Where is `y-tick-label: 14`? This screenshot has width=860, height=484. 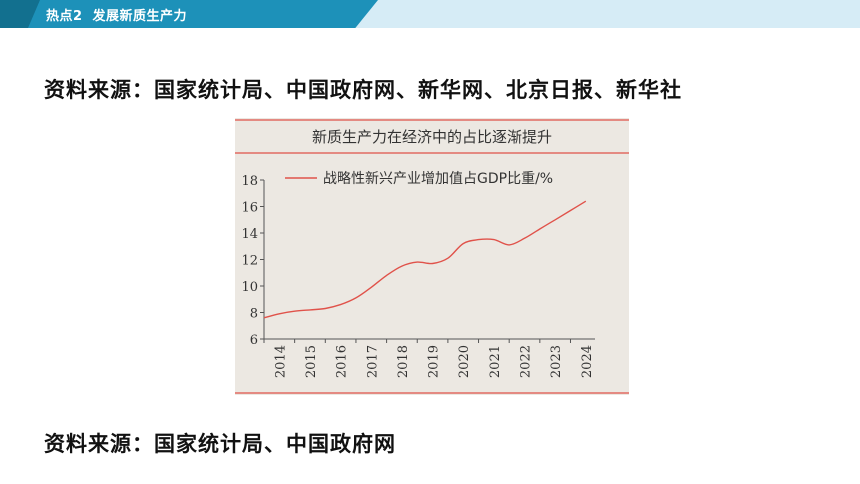 y-tick-label: 14 is located at coordinates (249, 234).